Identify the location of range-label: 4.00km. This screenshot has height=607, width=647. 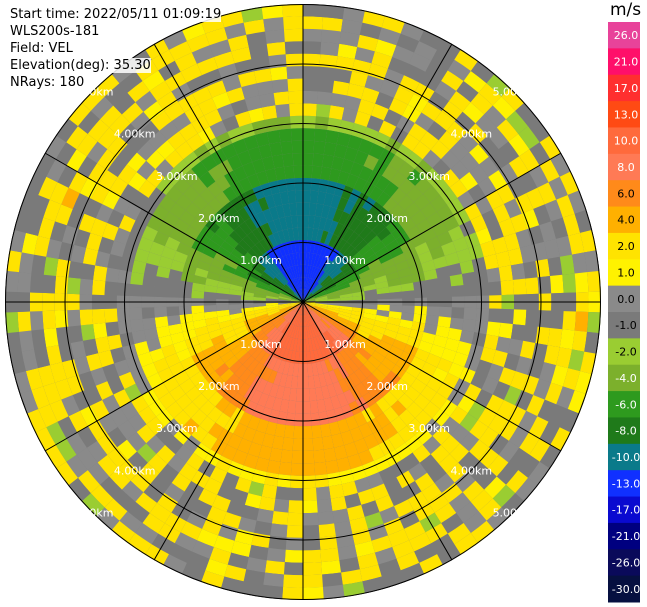
(472, 470).